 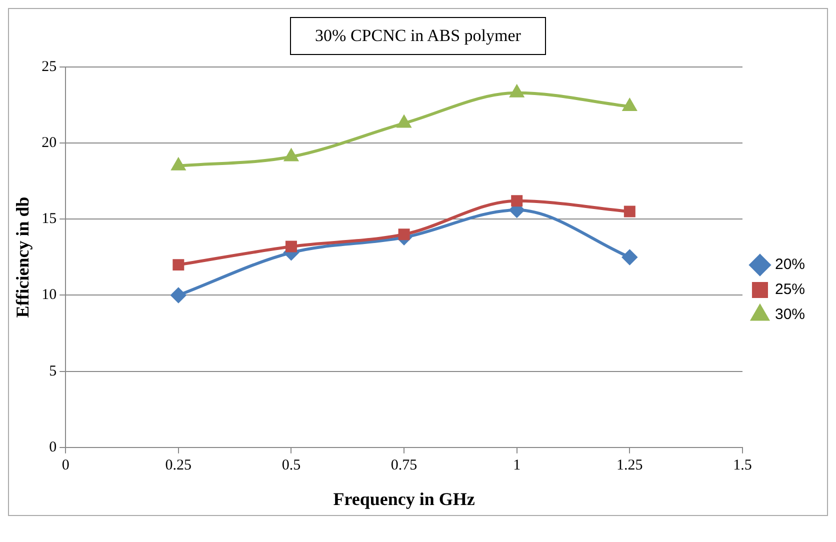 What do you see at coordinates (49, 219) in the screenshot?
I see `y-tick-label: 15` at bounding box center [49, 219].